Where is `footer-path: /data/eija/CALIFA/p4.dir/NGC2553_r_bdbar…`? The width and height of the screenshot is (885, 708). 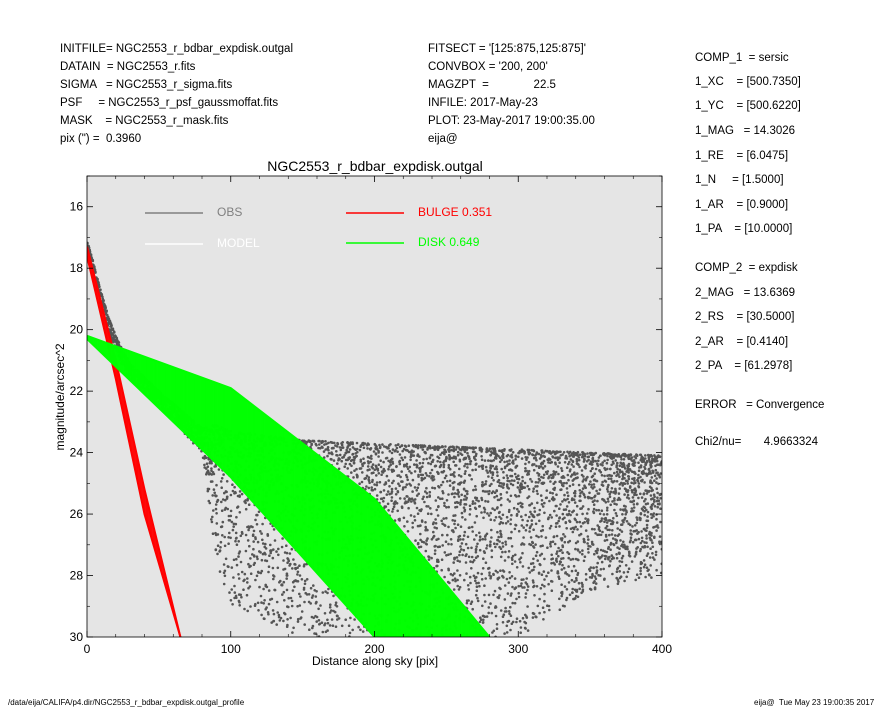
footer-path: /data/eija/CALIFA/p4.dir/NGC2553_r_bdbar… is located at coordinates (126, 702).